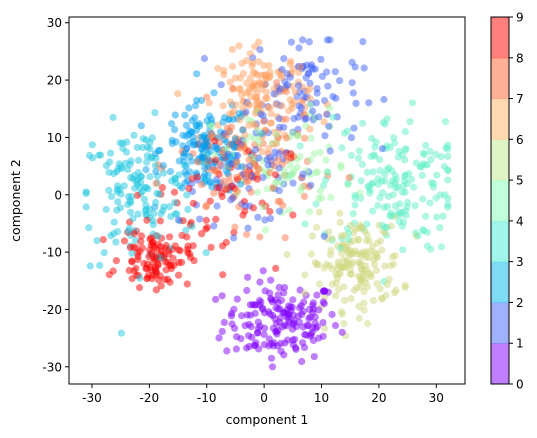 The height and width of the screenshot is (438, 537). What do you see at coordinates (436, 398) in the screenshot?
I see `x-tick-label: 30` at bounding box center [436, 398].